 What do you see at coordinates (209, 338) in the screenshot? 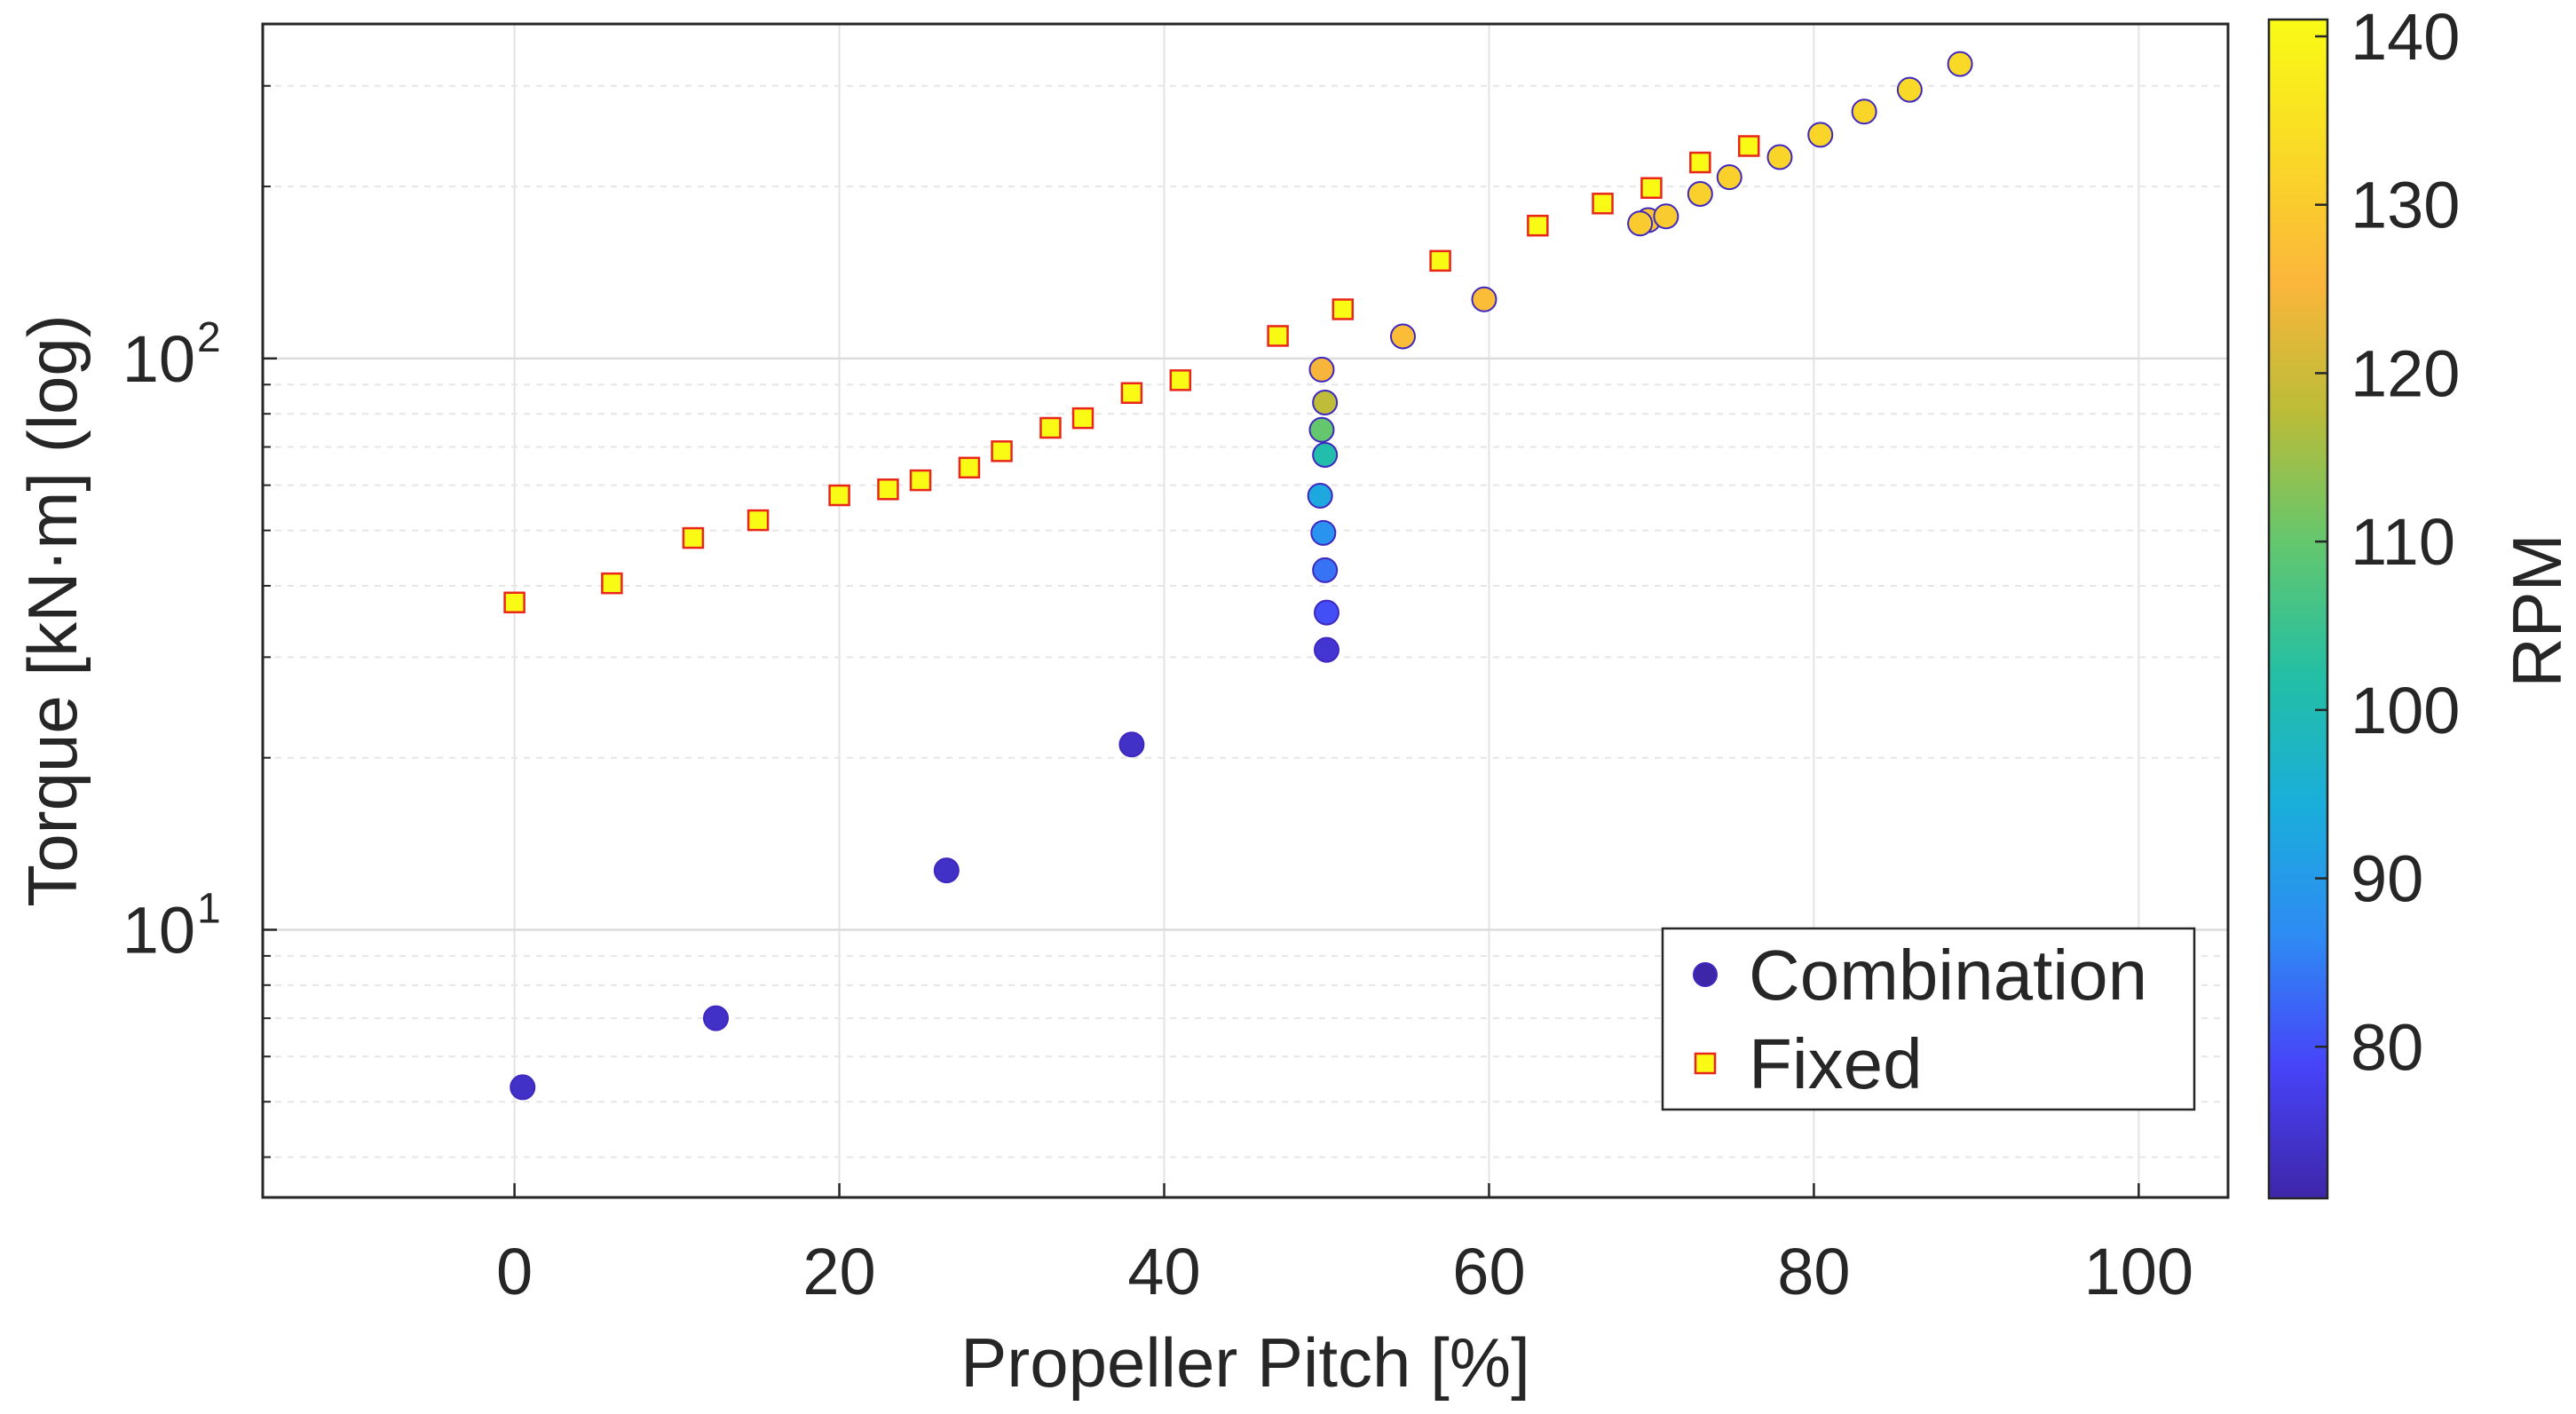
I see `y-tick-exponent: 2` at bounding box center [209, 338].